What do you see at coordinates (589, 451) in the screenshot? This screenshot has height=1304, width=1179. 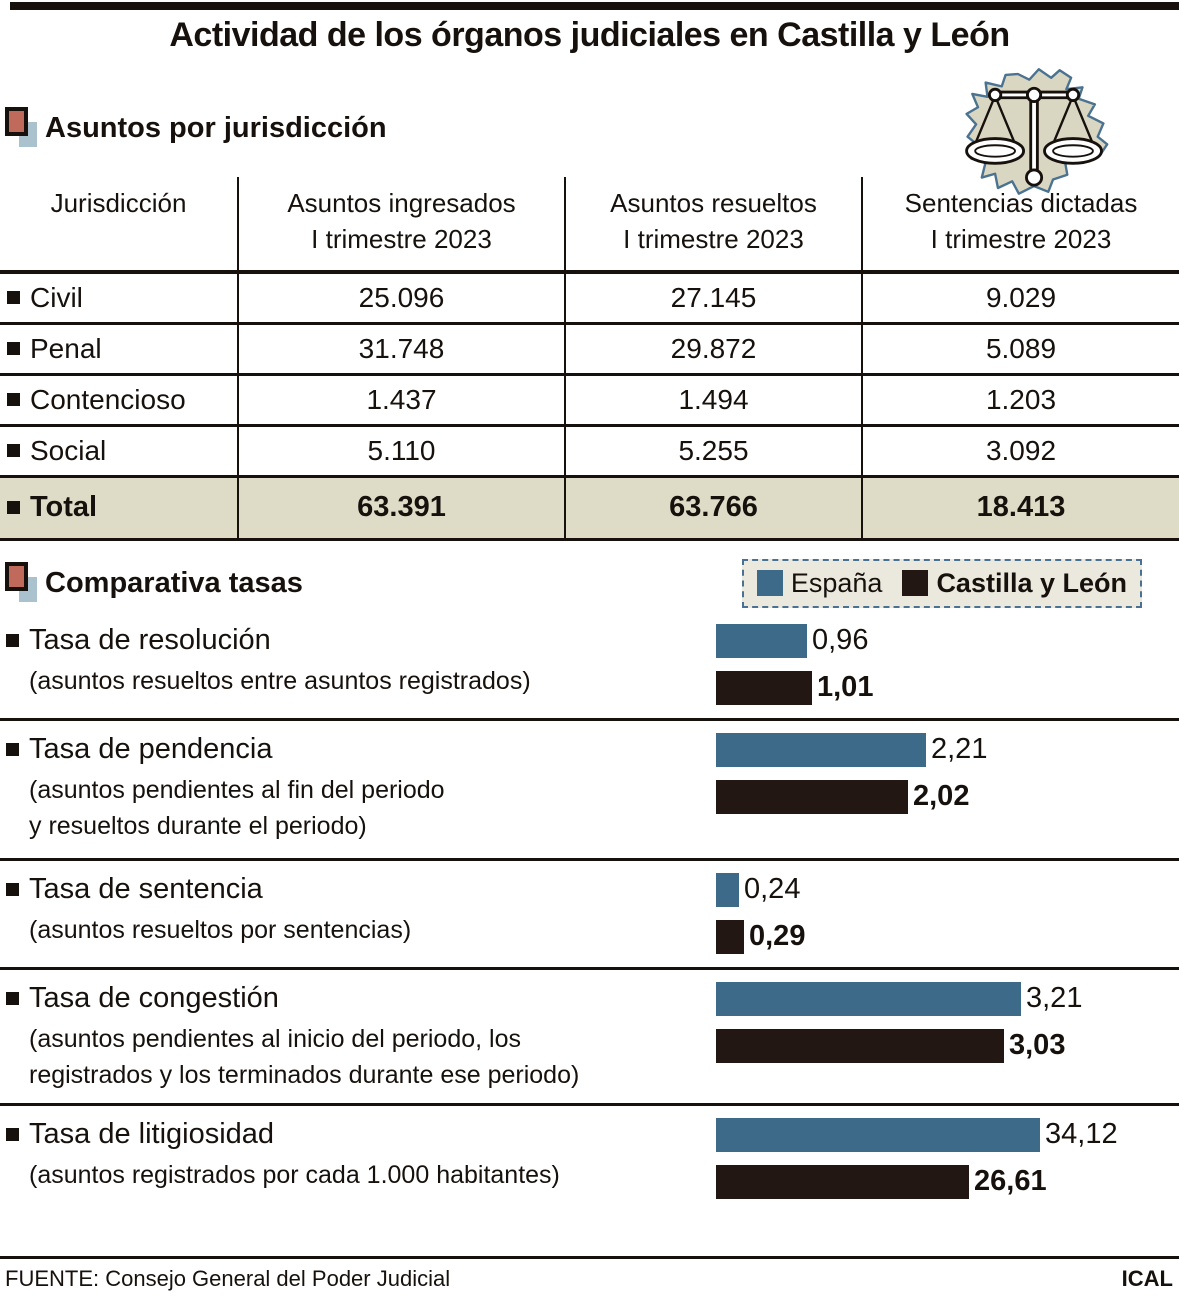 I see `table-row-social: Social 5.110 5.255 3.092` at bounding box center [589, 451].